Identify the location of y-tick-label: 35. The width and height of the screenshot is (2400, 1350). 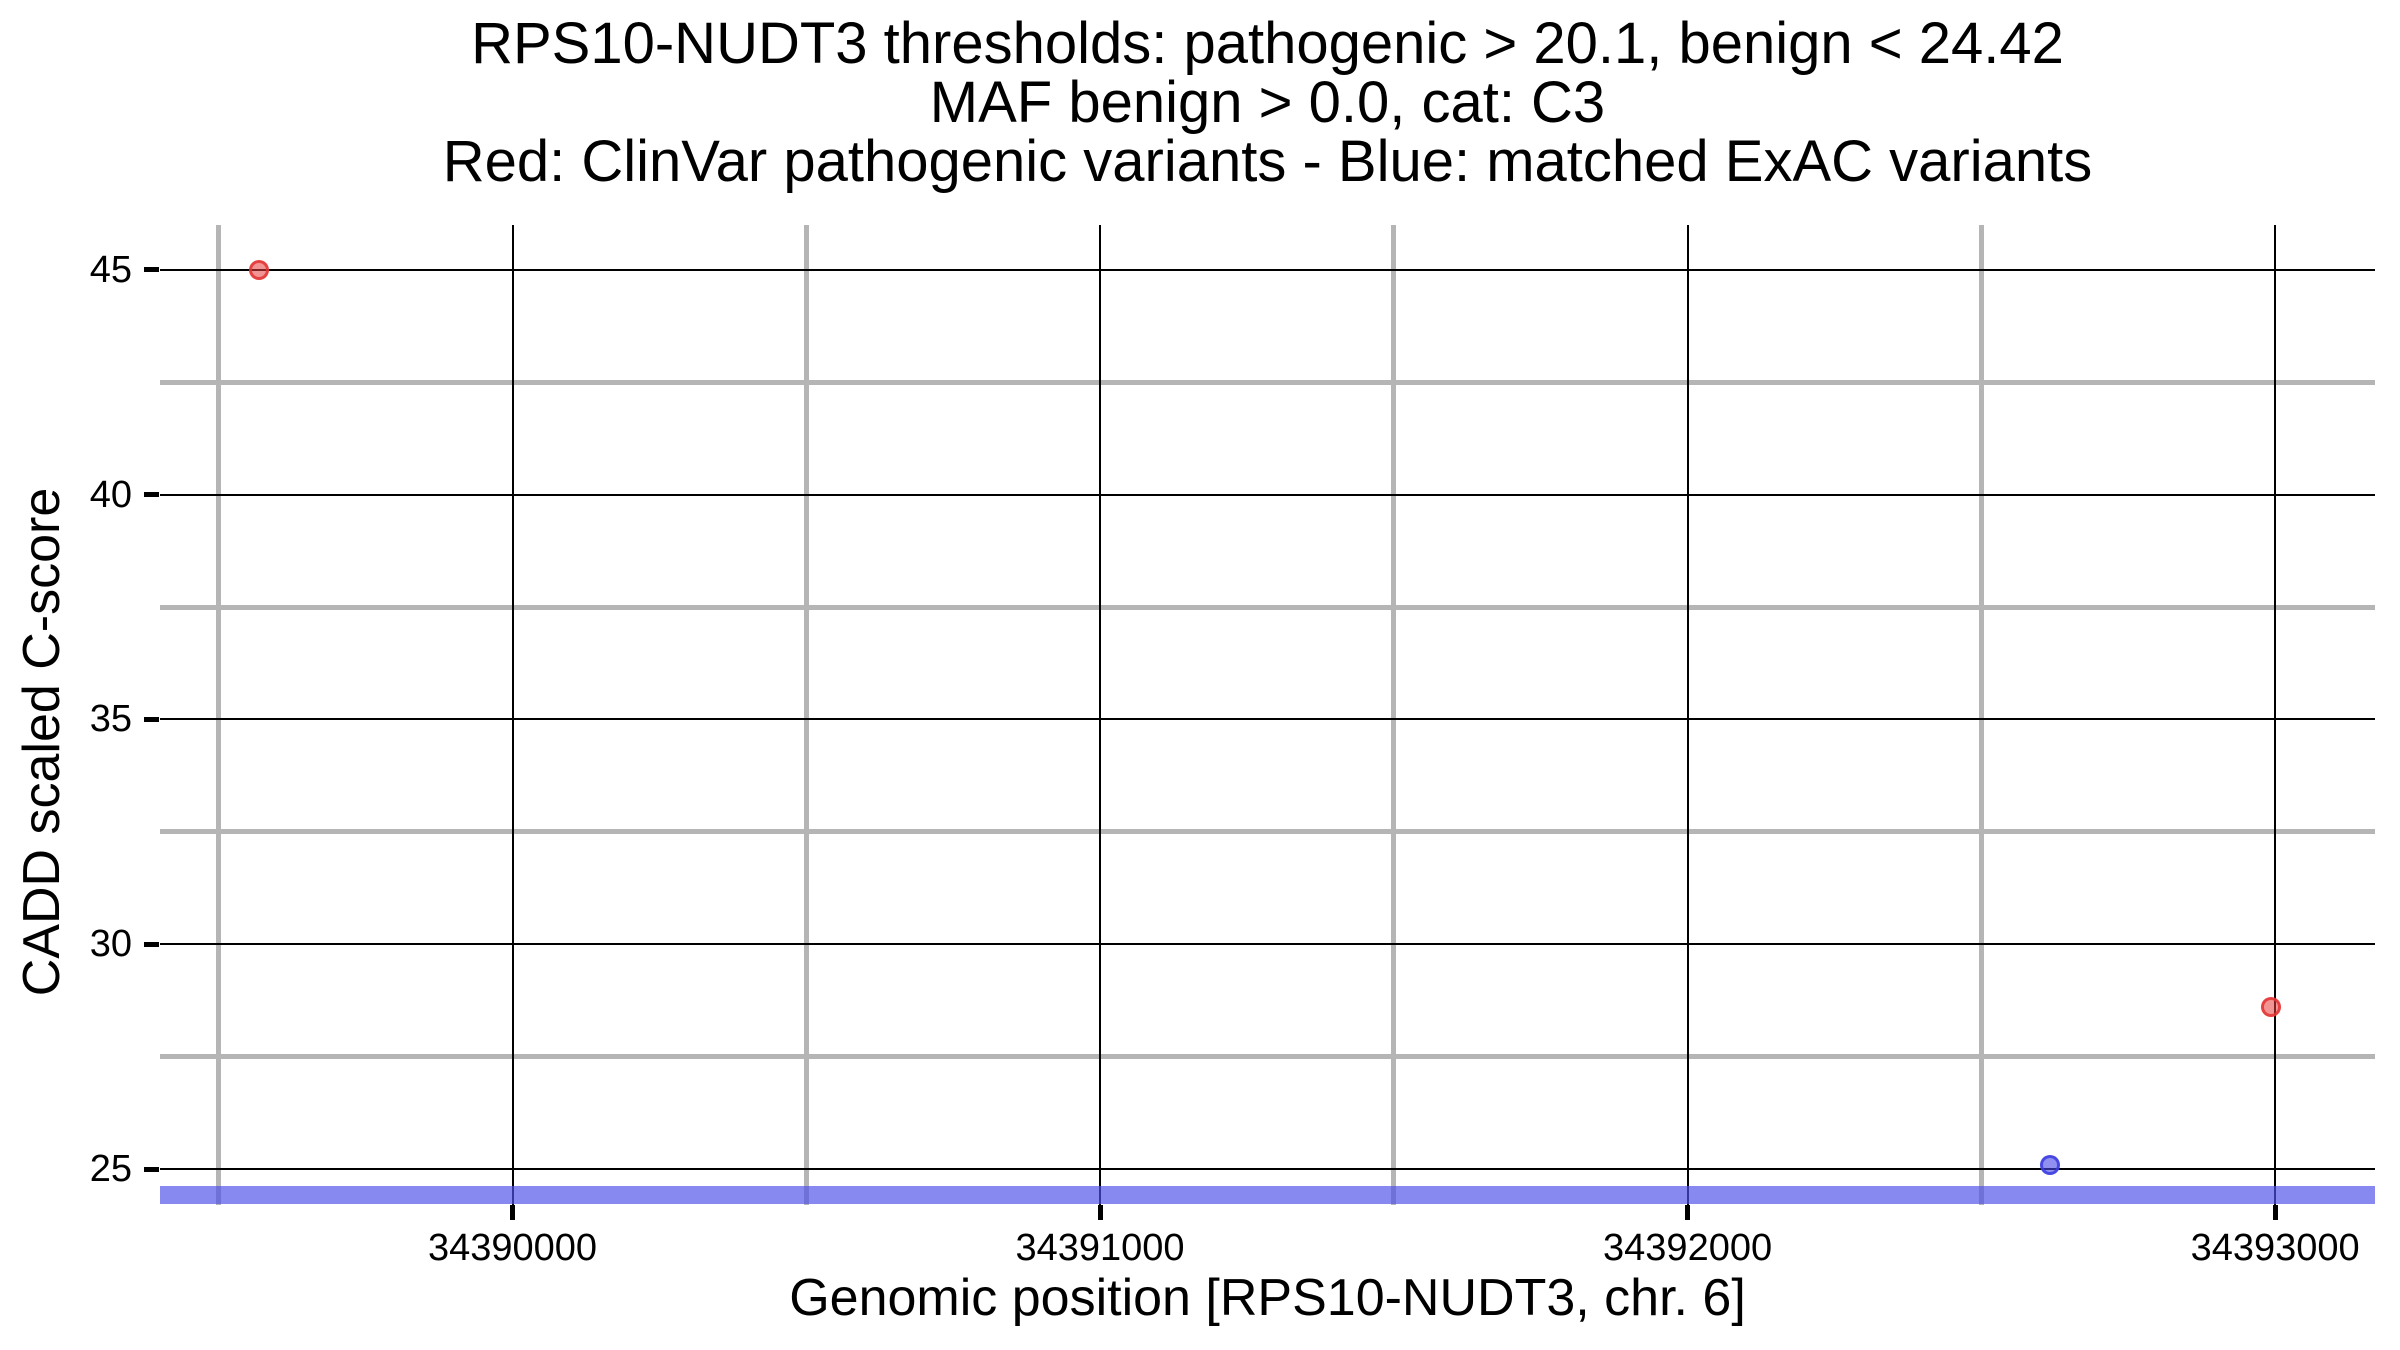
(110, 719).